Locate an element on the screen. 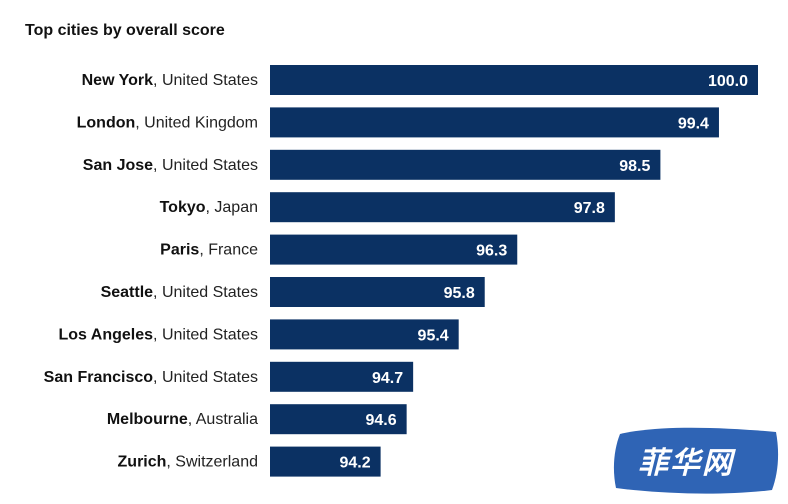 Image resolution: width=788 pixels, height=504 pixels. category-label: San Jose, United States is located at coordinates (170, 165).